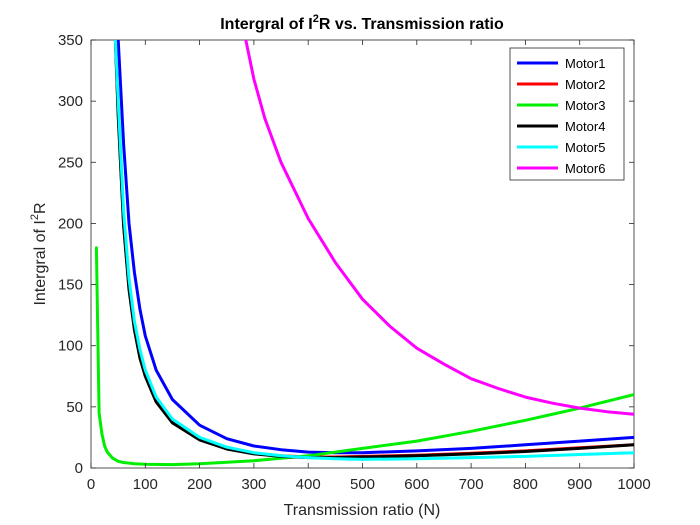 This screenshot has width=700, height=525. I want to click on legend-entry: Motor6, so click(585, 168).